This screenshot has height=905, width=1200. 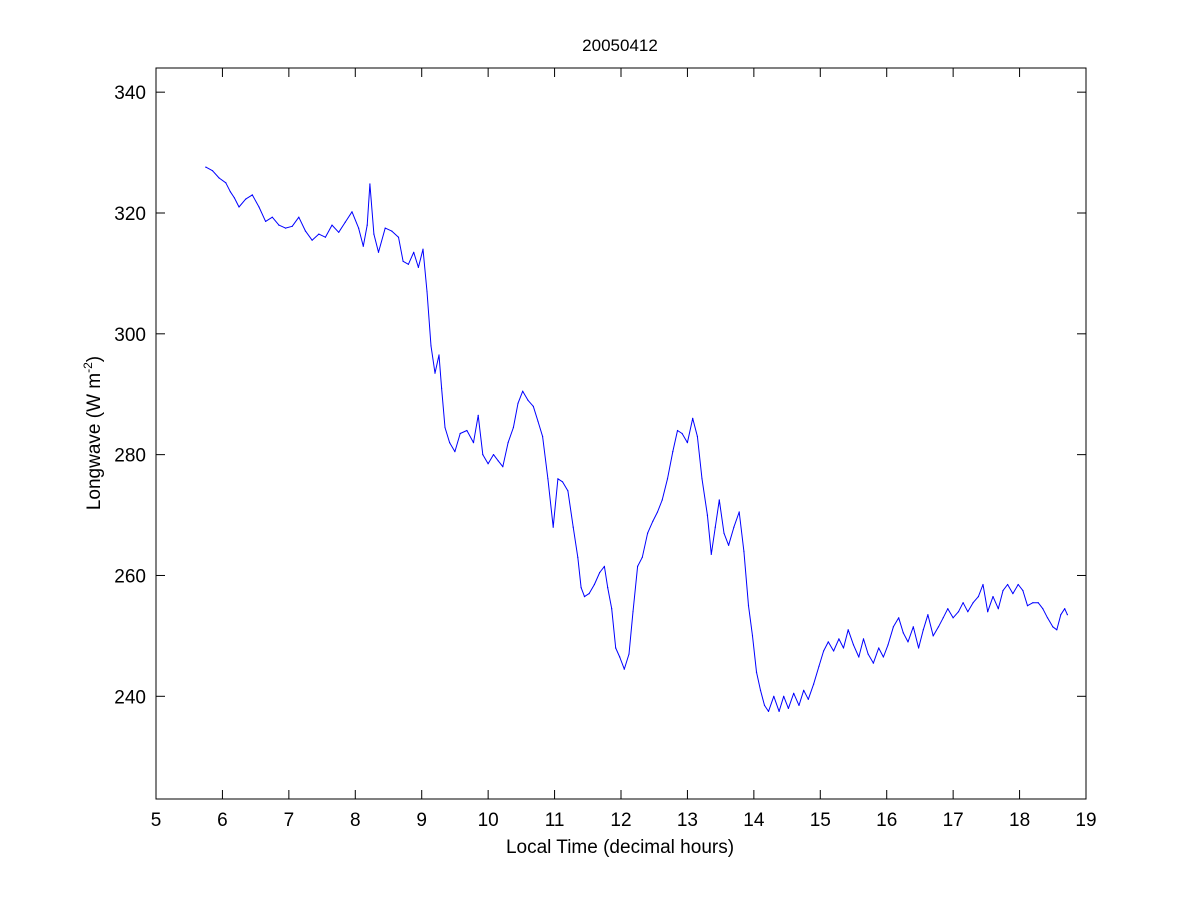 I want to click on x-tick-label: 12, so click(x=620, y=820).